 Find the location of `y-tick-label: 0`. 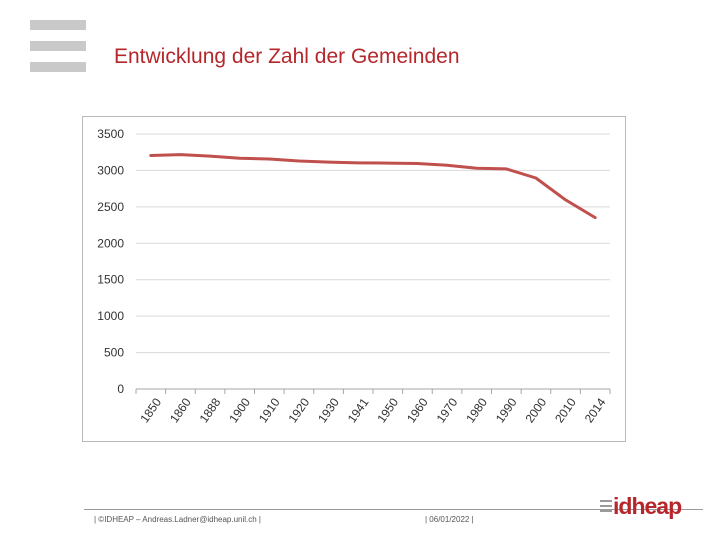

y-tick-label: 0 is located at coordinates (120, 389).